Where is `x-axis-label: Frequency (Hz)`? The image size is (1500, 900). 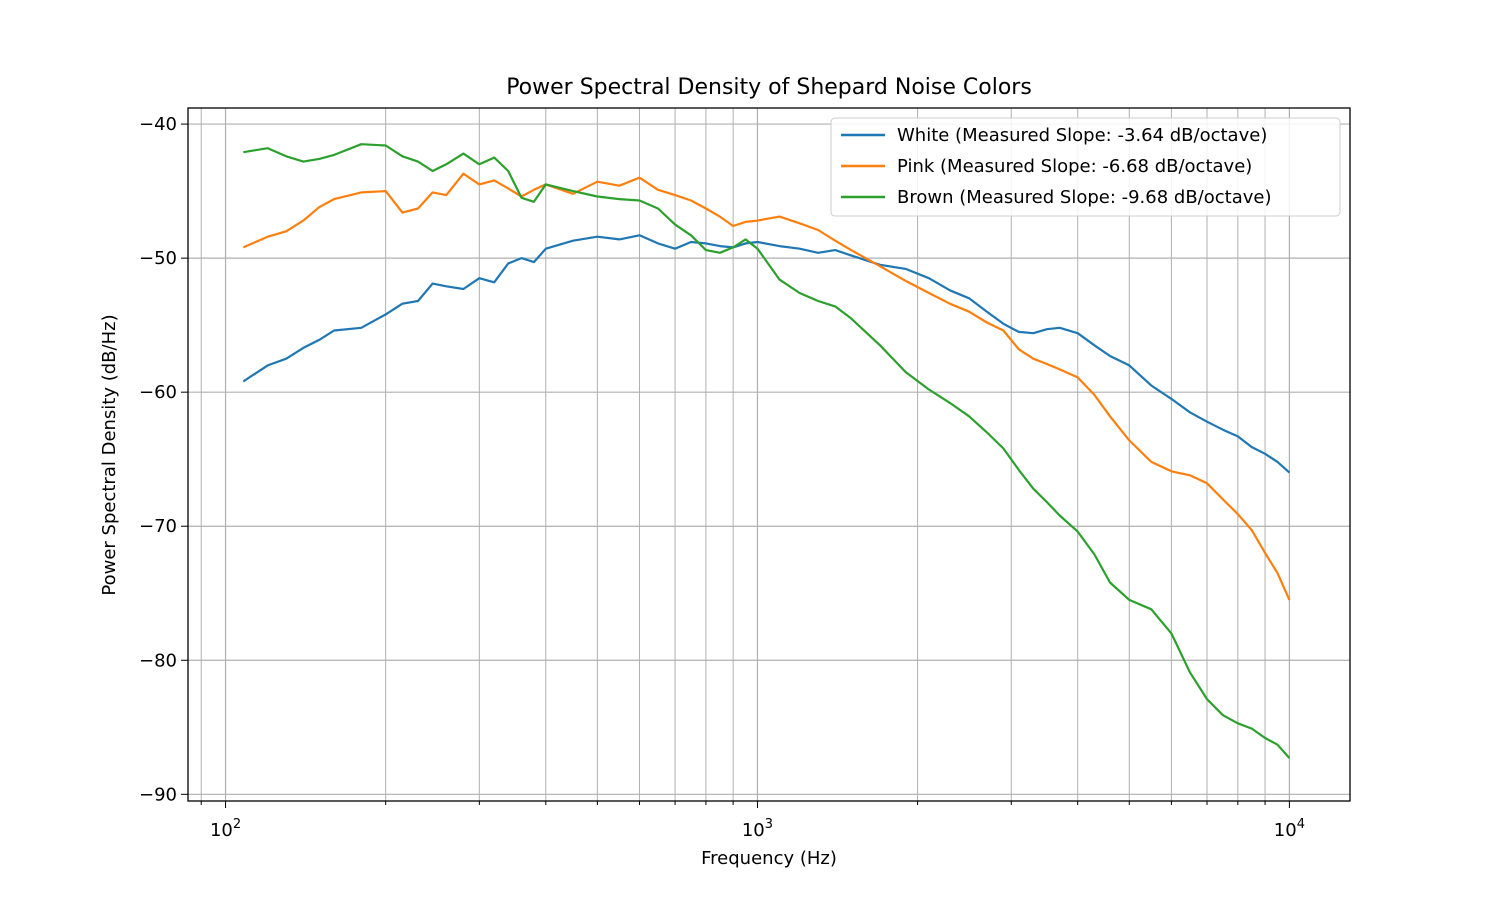 x-axis-label: Frequency (Hz) is located at coordinates (769, 858).